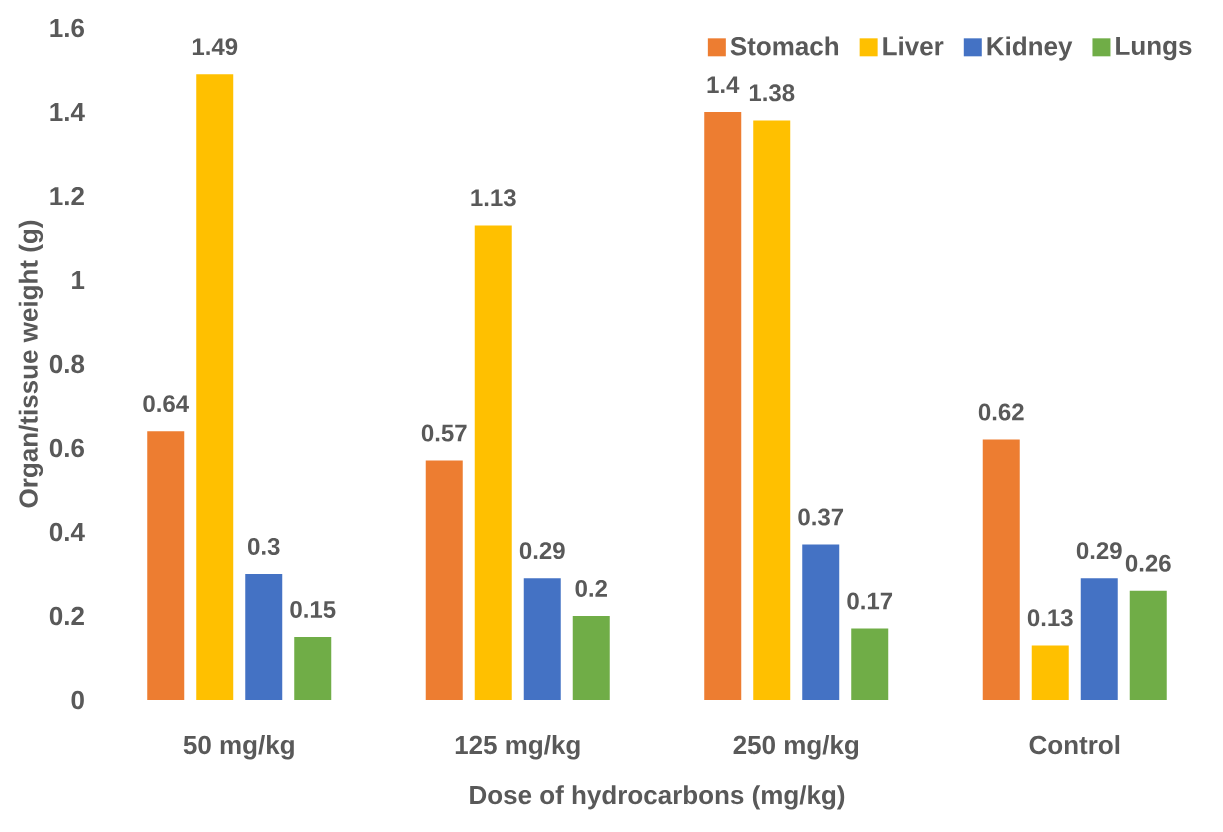  I want to click on data-label: 0.17, so click(870, 601).